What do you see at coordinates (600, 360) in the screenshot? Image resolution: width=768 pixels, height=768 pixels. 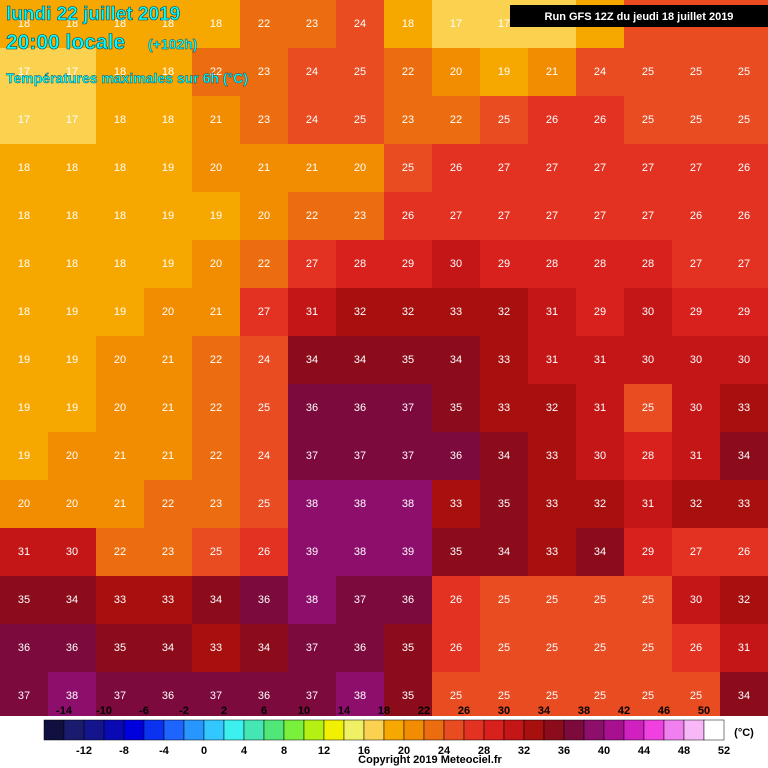 I see `temp-value: 31` at bounding box center [600, 360].